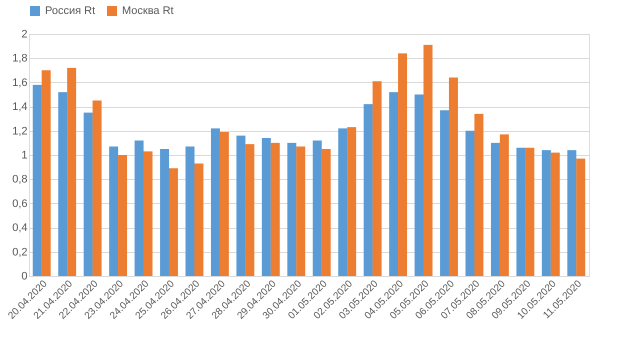  I want to click on y-tick-label: 0,4, so click(20, 228).